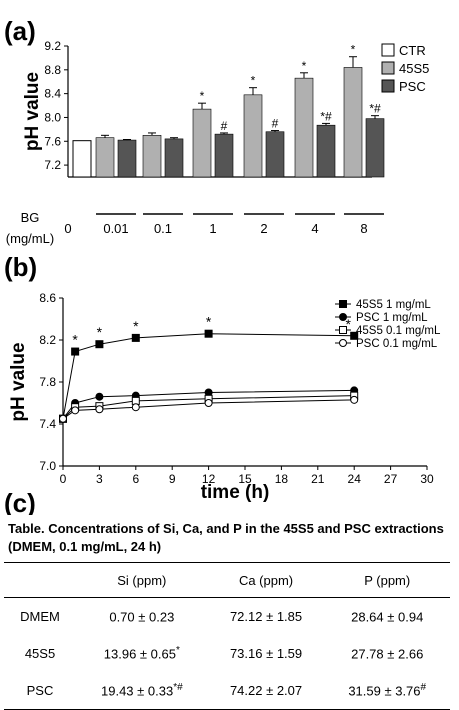  Describe the element at coordinates (391, 479) in the screenshot. I see `x-tick-label: 27` at that location.